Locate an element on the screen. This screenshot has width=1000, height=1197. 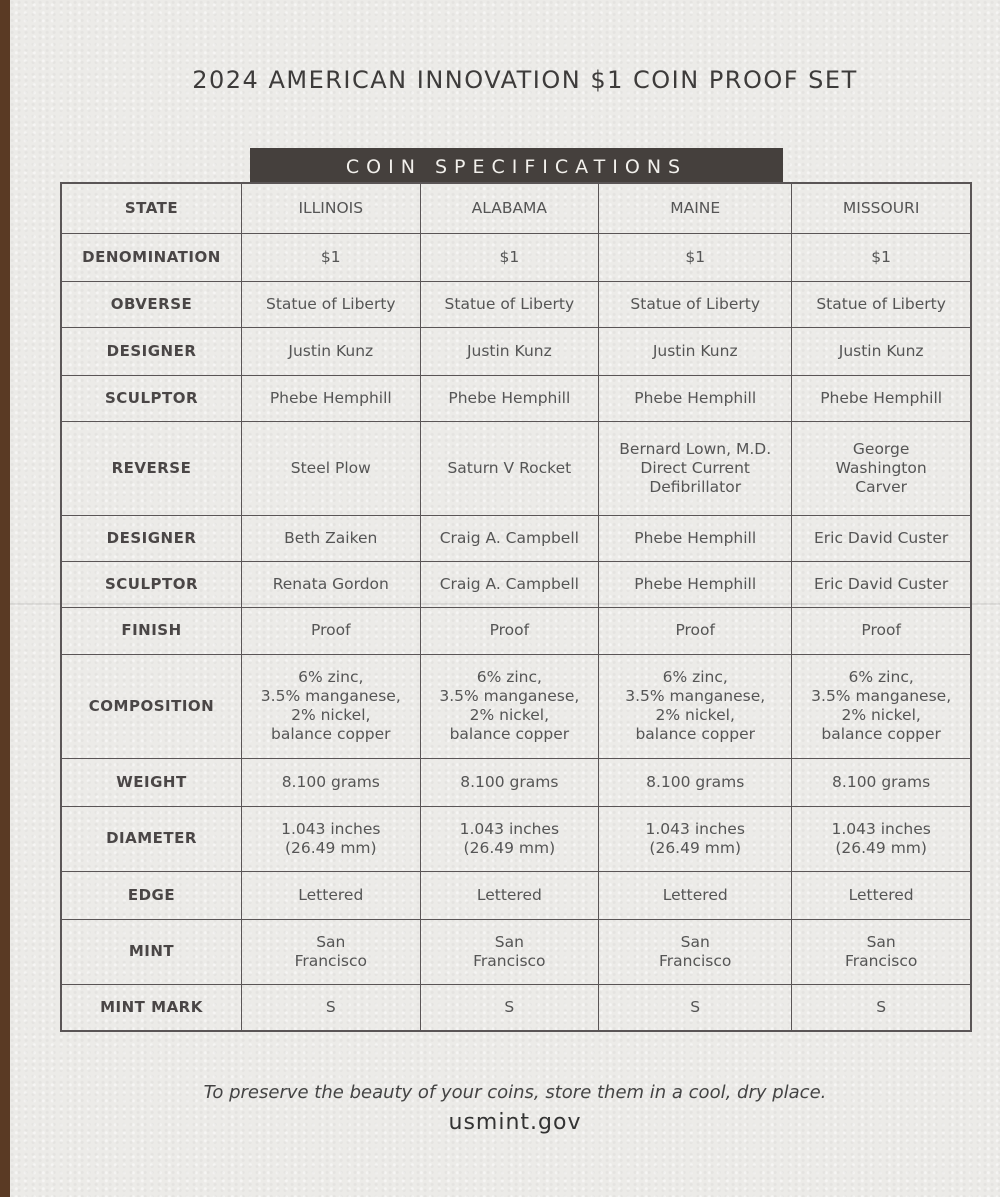
table-cell: ALABAMA is located at coordinates (509, 208).